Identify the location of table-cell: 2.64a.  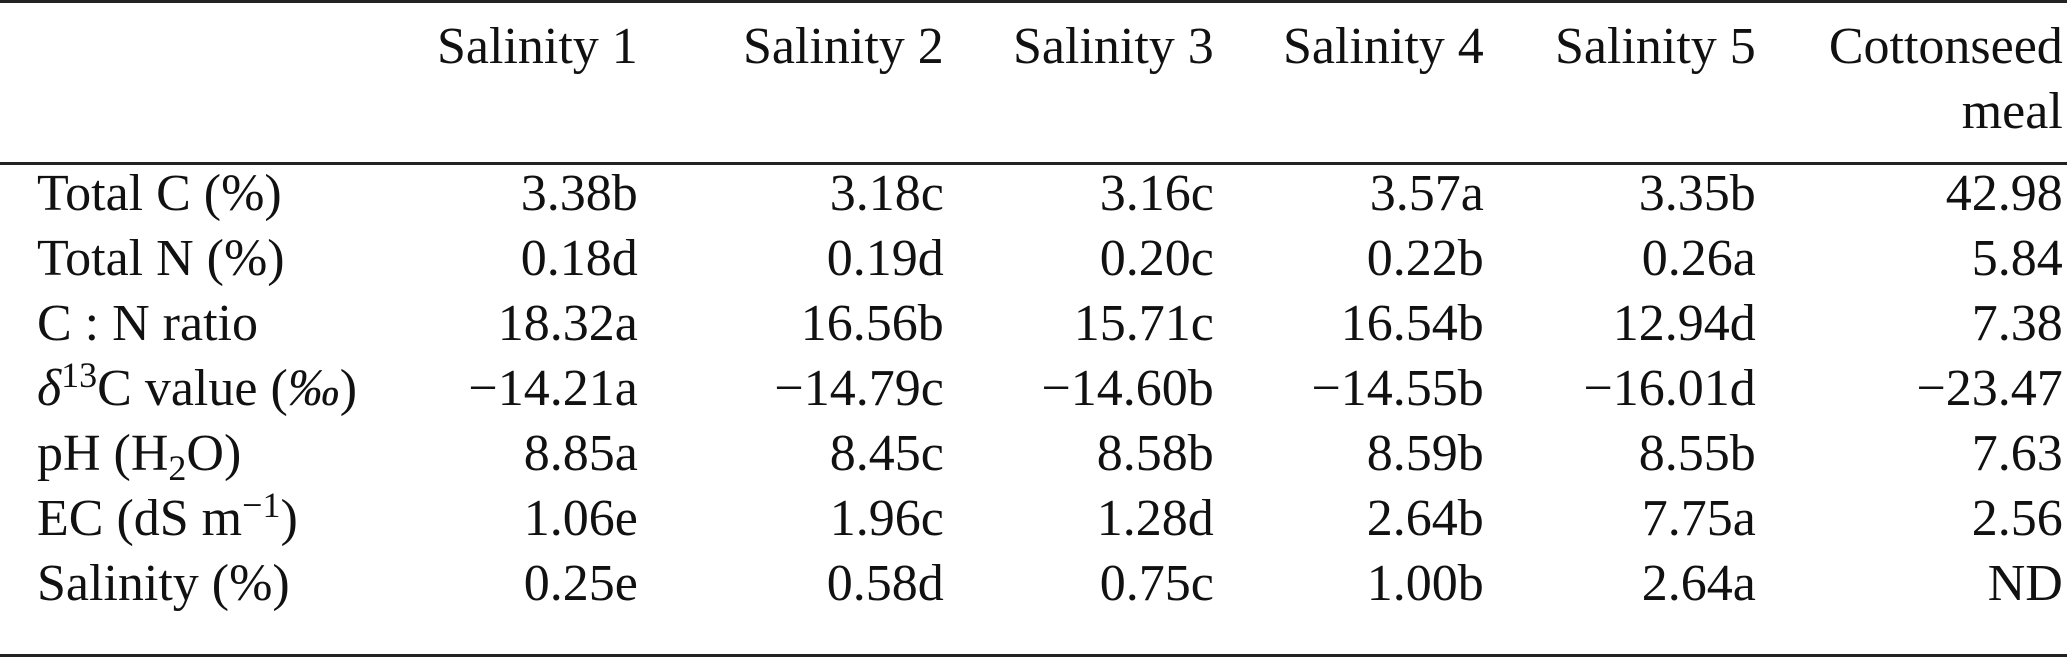
(1698, 583).